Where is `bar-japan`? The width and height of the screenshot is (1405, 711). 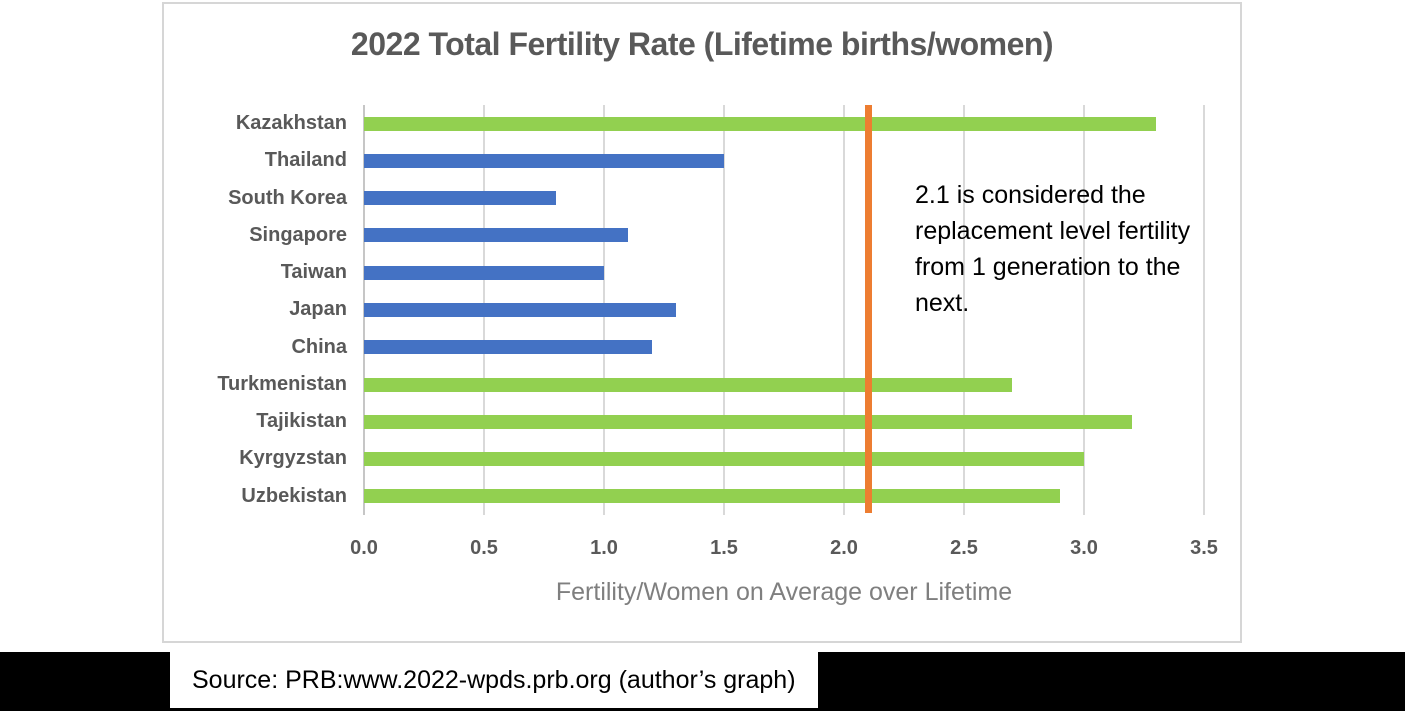
bar-japan is located at coordinates (520, 310).